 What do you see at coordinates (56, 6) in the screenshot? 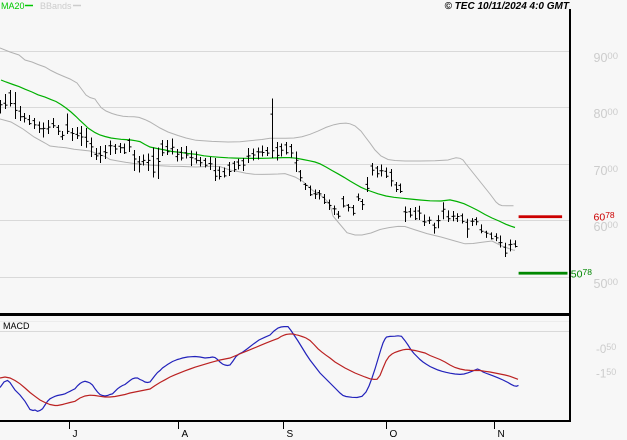
I see `svg-text: BBands` at bounding box center [56, 6].